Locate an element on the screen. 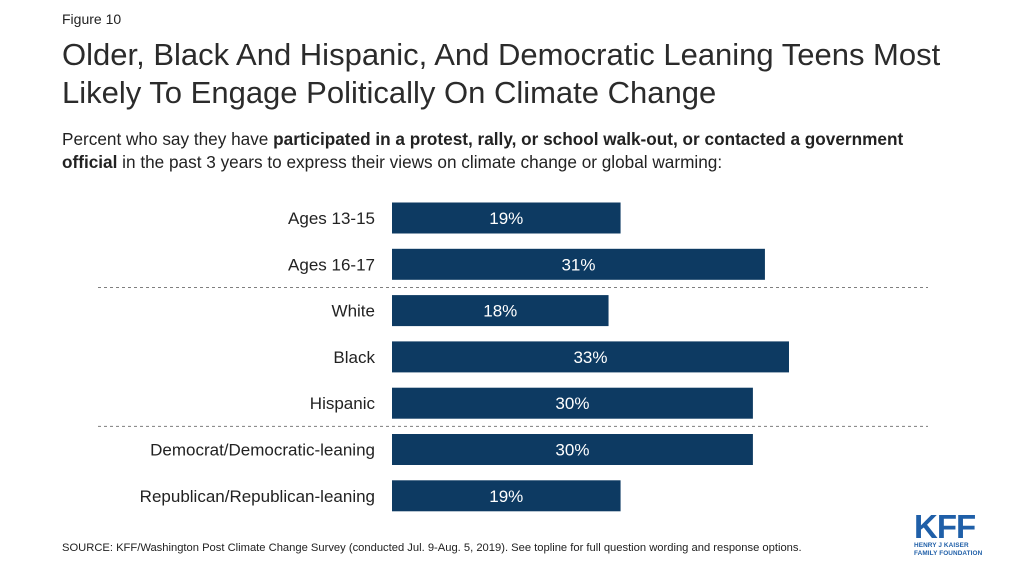 The image size is (1024, 576). category-label: Black is located at coordinates (354, 357).